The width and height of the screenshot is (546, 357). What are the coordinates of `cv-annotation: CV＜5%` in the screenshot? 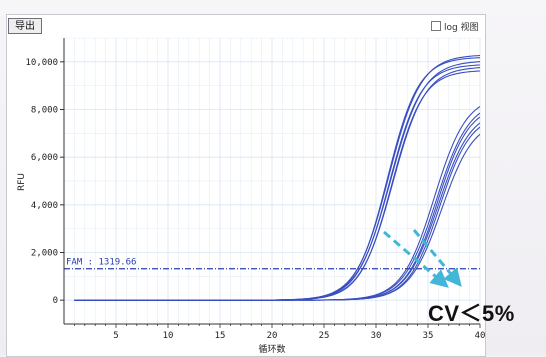 It's located at (471, 313).